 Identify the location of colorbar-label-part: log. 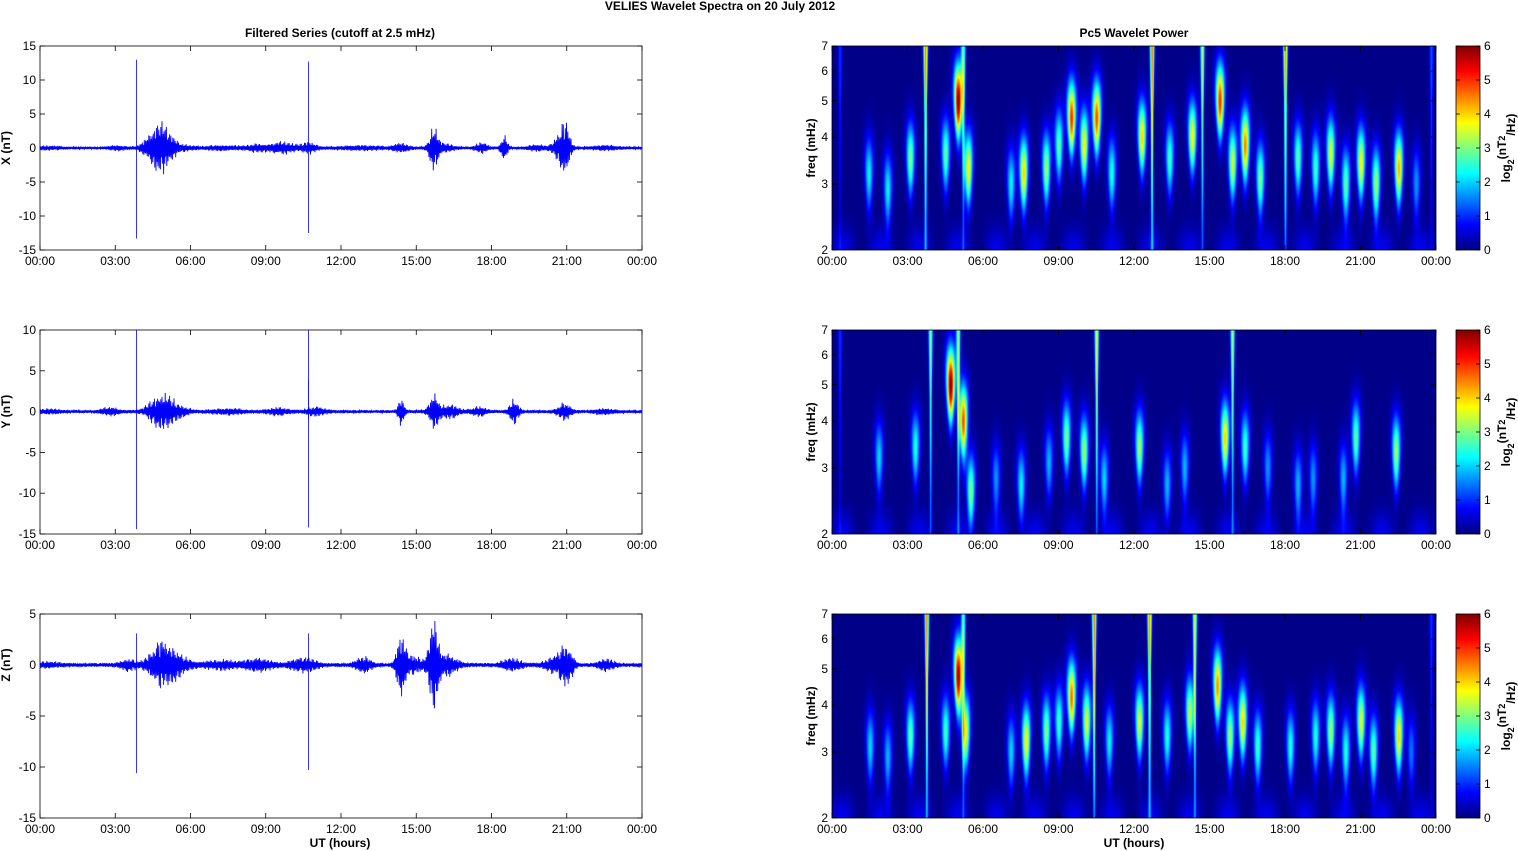
(1506, 173).